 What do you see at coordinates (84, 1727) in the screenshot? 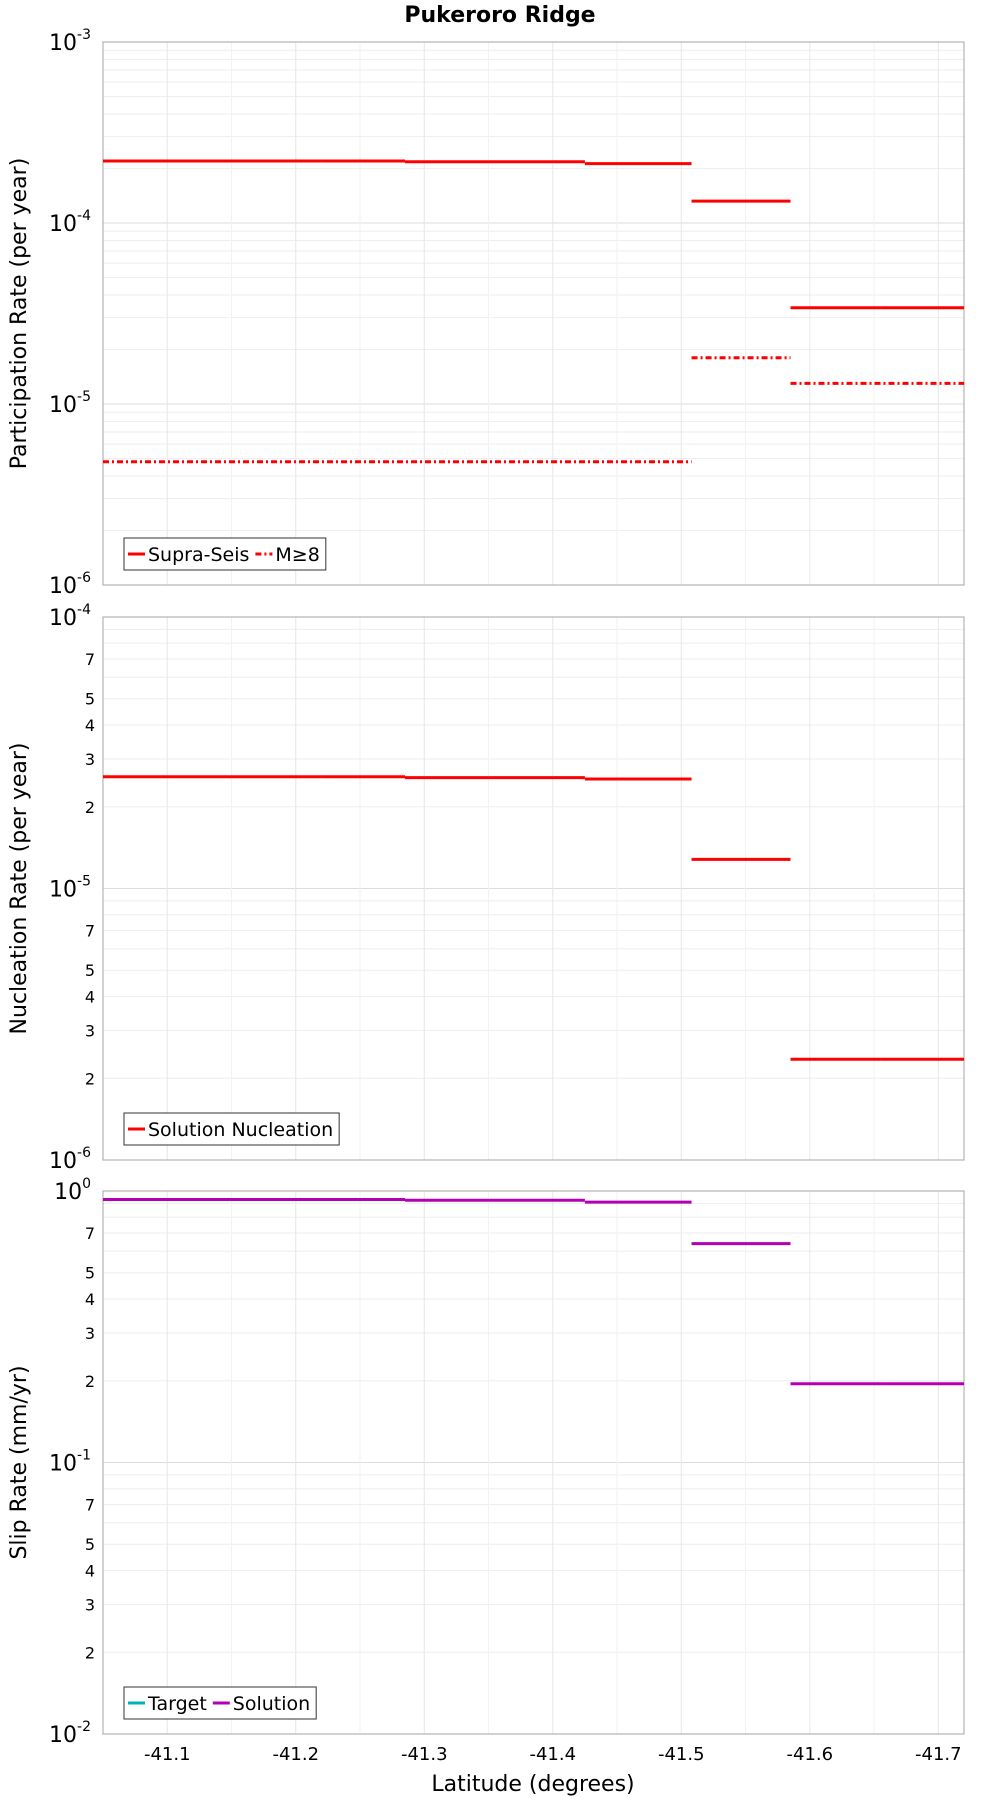
I see `y-tick-exponent: -2` at bounding box center [84, 1727].